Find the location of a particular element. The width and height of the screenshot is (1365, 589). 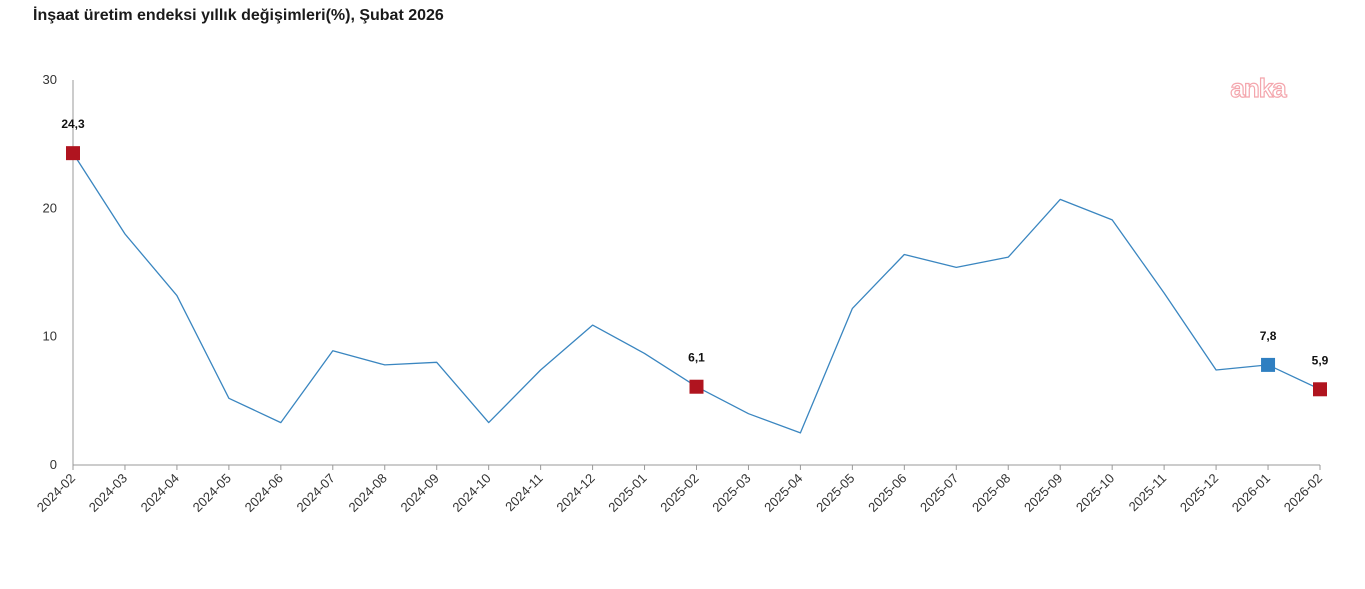

x-tick-label: 2025-08 is located at coordinates (991, 493).